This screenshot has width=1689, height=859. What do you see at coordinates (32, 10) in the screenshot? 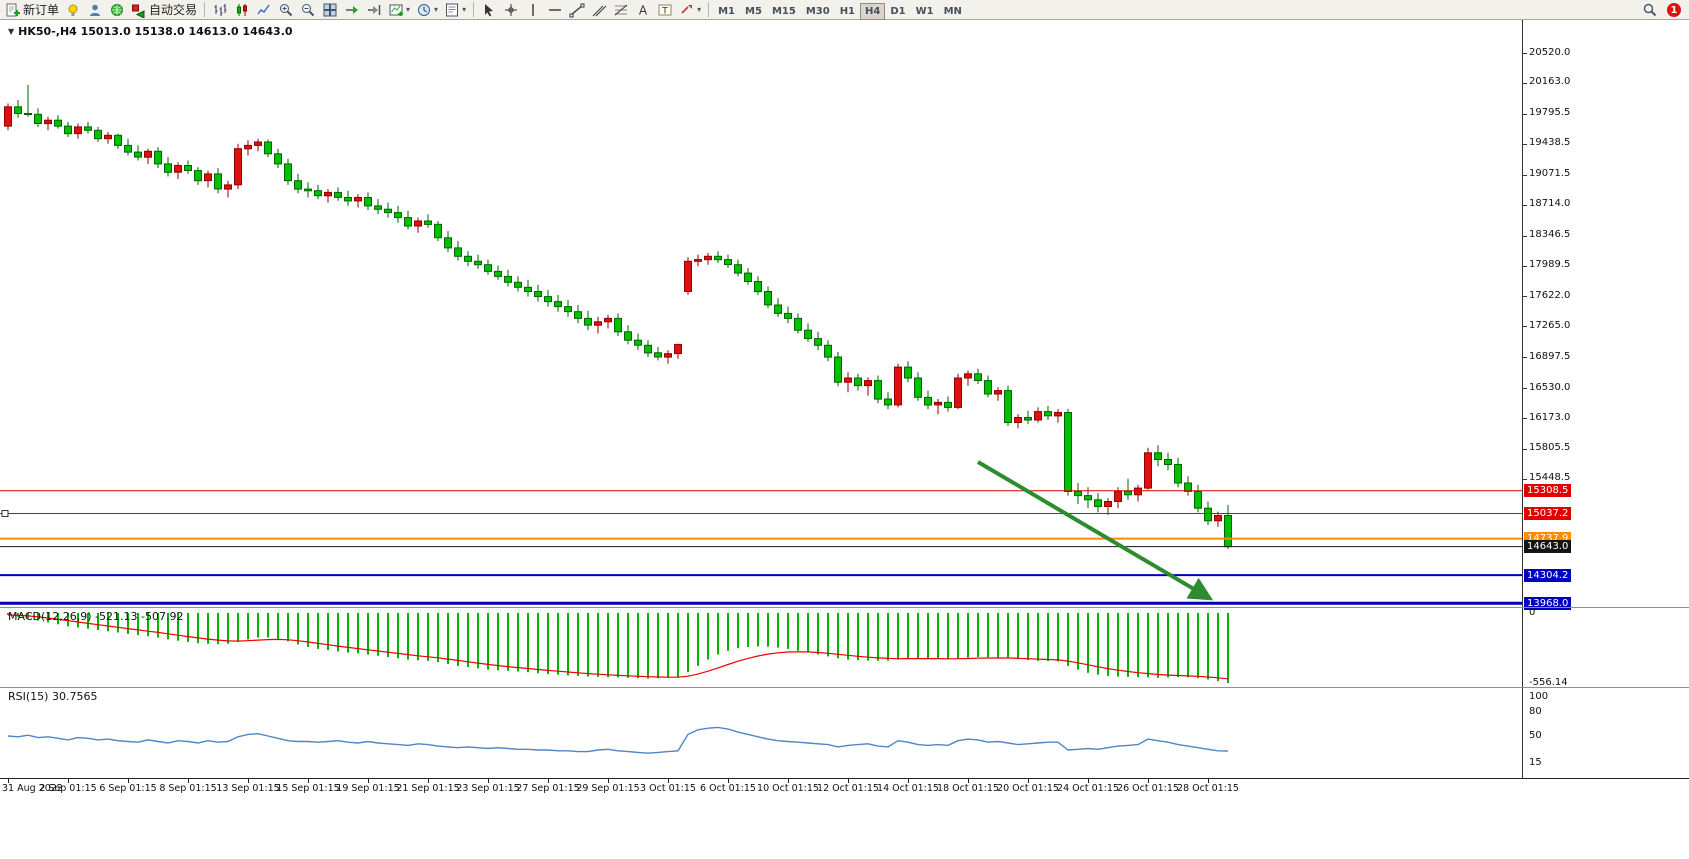
I see `new-order-button: 新订单` at bounding box center [32, 10].